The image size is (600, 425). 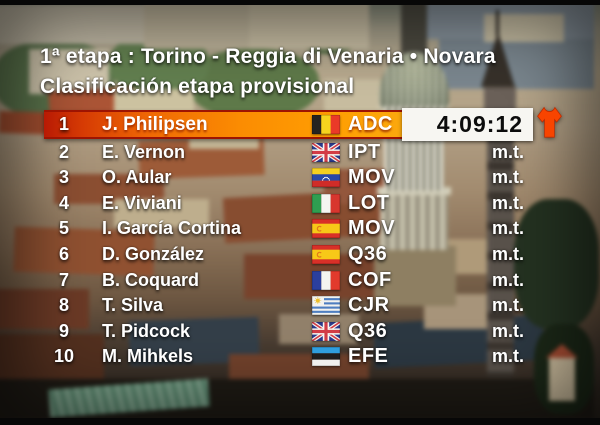 What do you see at coordinates (479, 124) in the screenshot?
I see `leader-time: 4:09:12` at bounding box center [479, 124].